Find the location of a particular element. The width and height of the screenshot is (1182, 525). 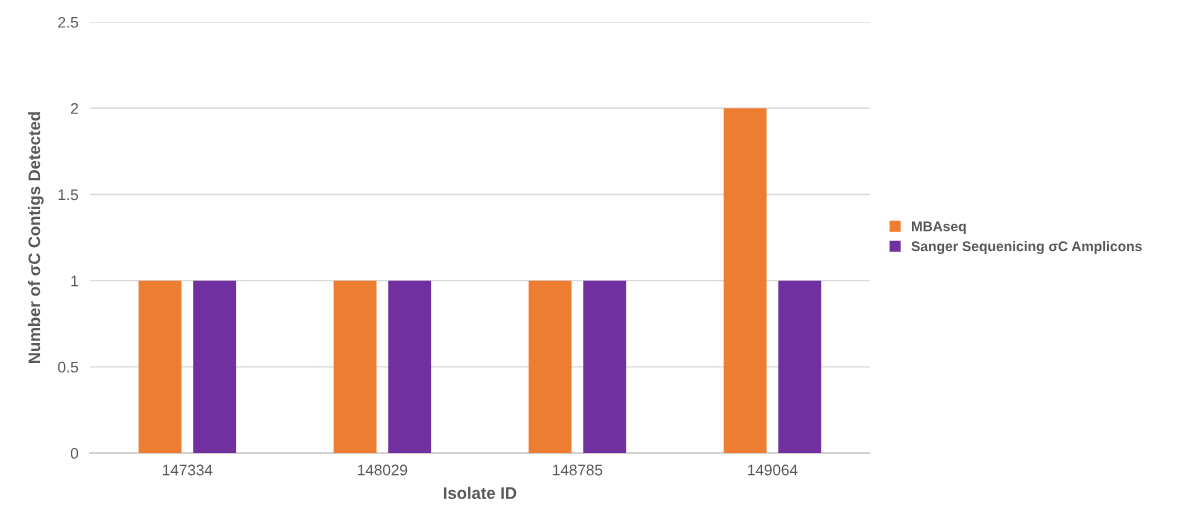

x-tick-label: 148029 is located at coordinates (383, 470).